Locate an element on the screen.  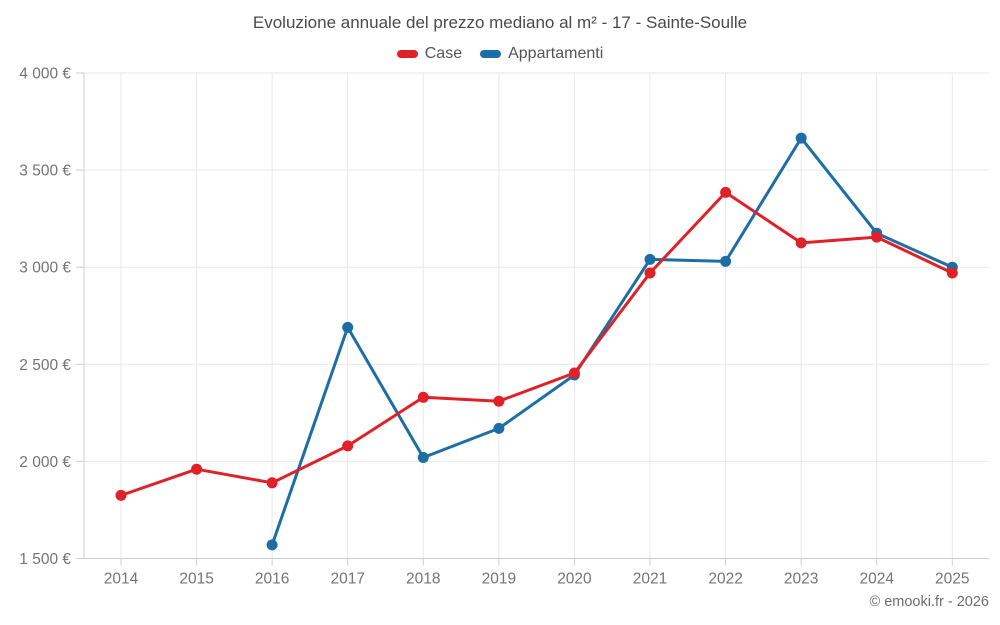
y-tick-label: 3 500 € is located at coordinates (45, 171).